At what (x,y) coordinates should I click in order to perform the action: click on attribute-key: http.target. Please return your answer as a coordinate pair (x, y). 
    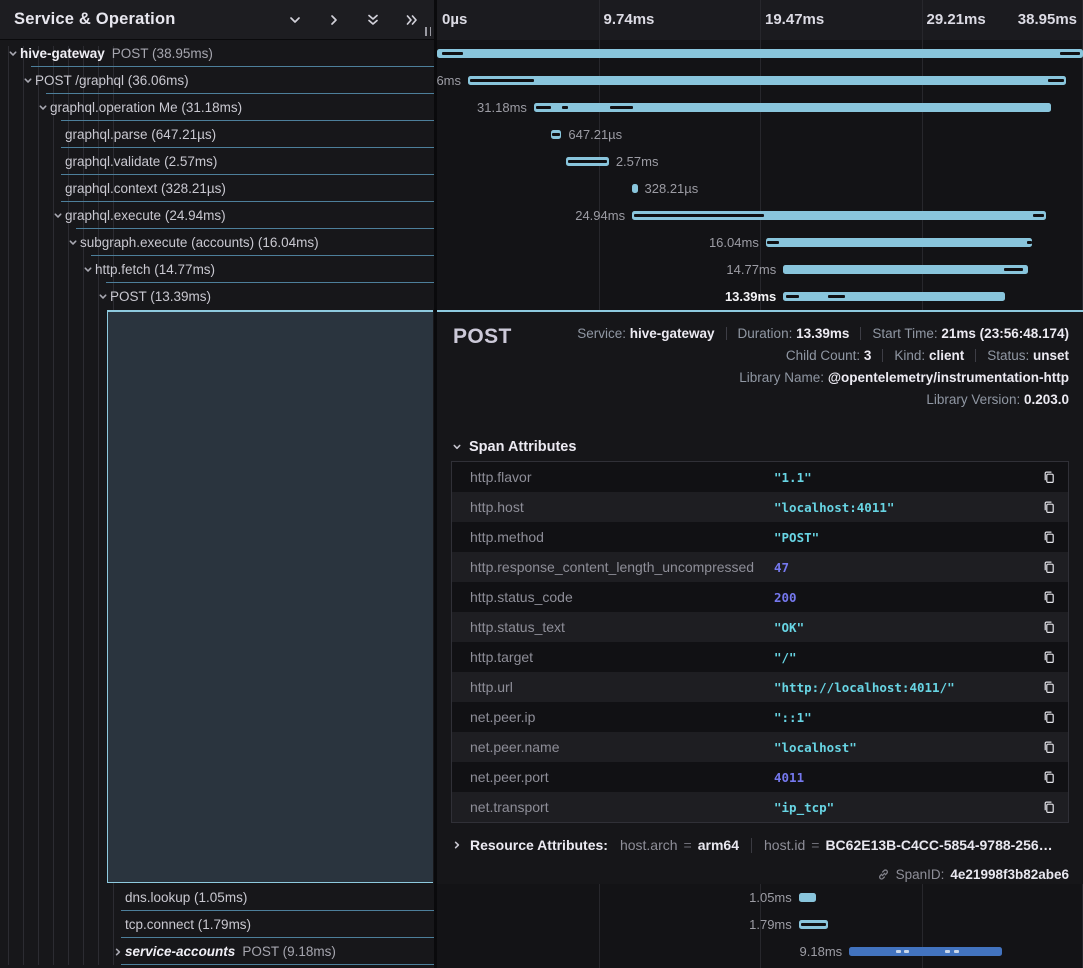
    Looking at the image, I should click on (502, 657).